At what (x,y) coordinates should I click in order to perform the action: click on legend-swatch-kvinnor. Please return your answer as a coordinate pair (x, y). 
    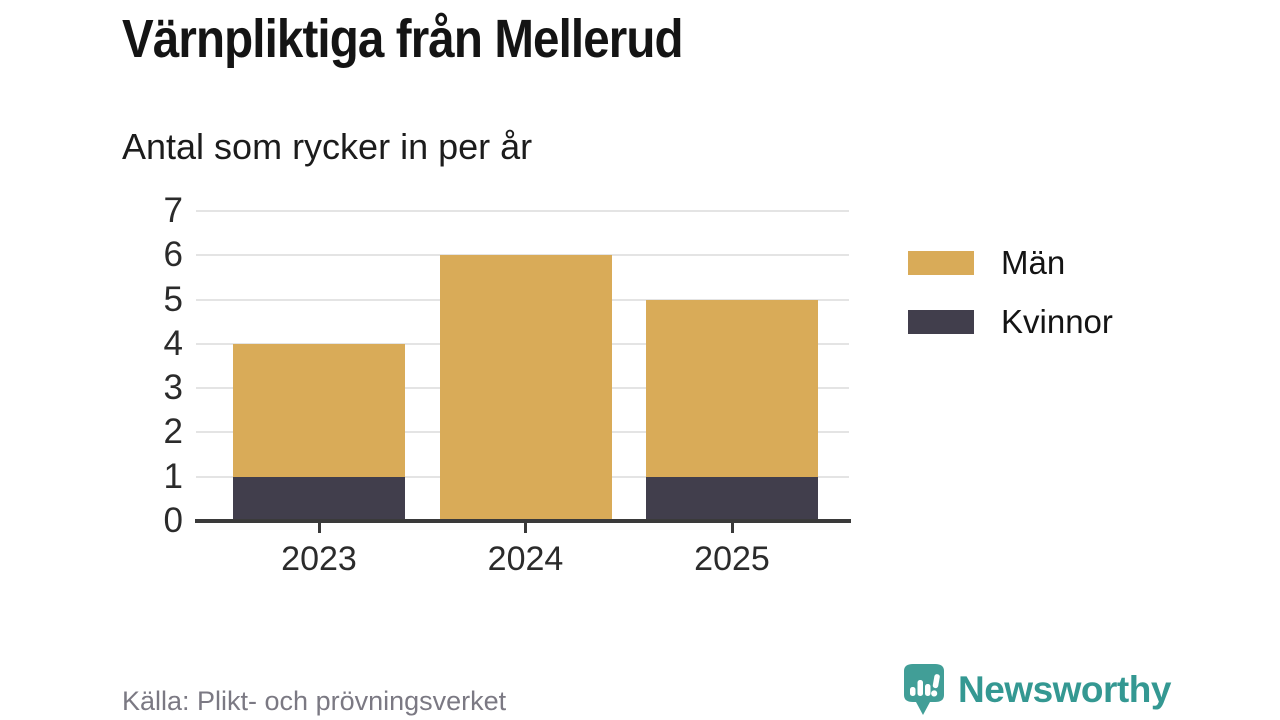
    Looking at the image, I should click on (941, 322).